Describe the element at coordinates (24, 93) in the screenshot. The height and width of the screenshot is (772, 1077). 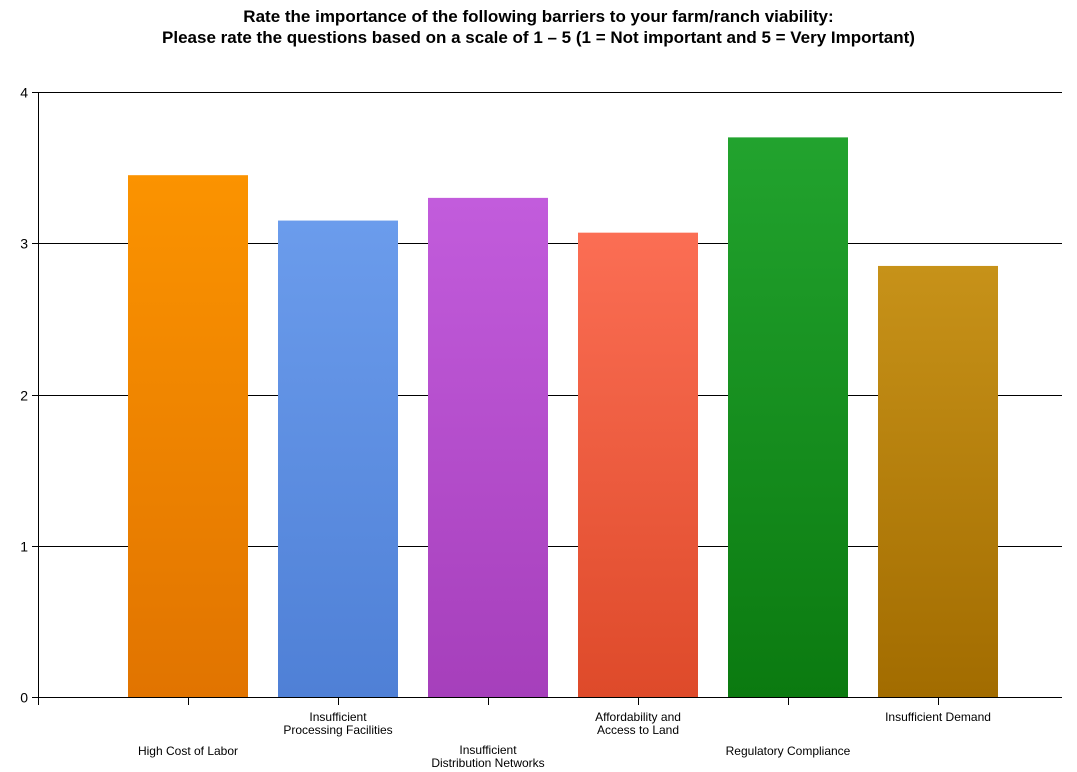
I see `y-tick-label-4: 4` at that location.